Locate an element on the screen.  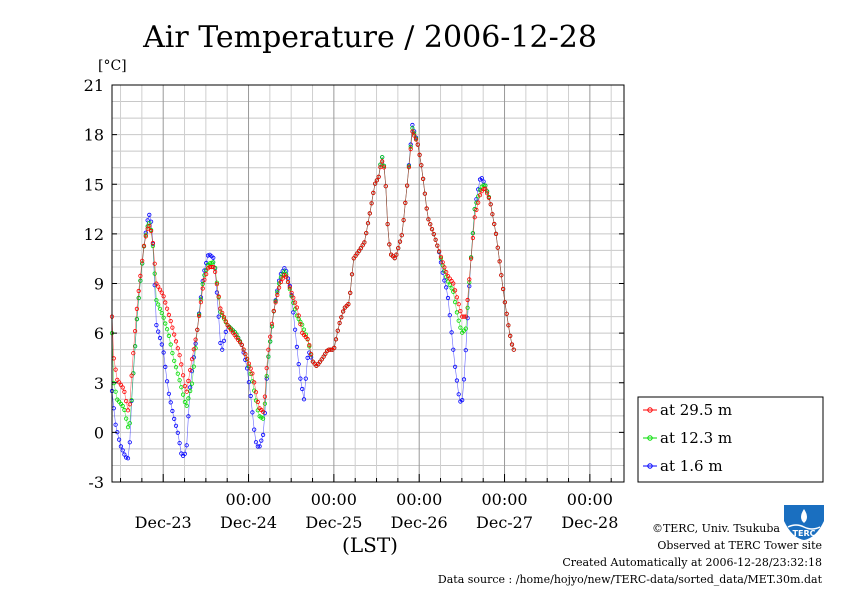
x-time-label: 00:00 is located at coordinates (334, 499).